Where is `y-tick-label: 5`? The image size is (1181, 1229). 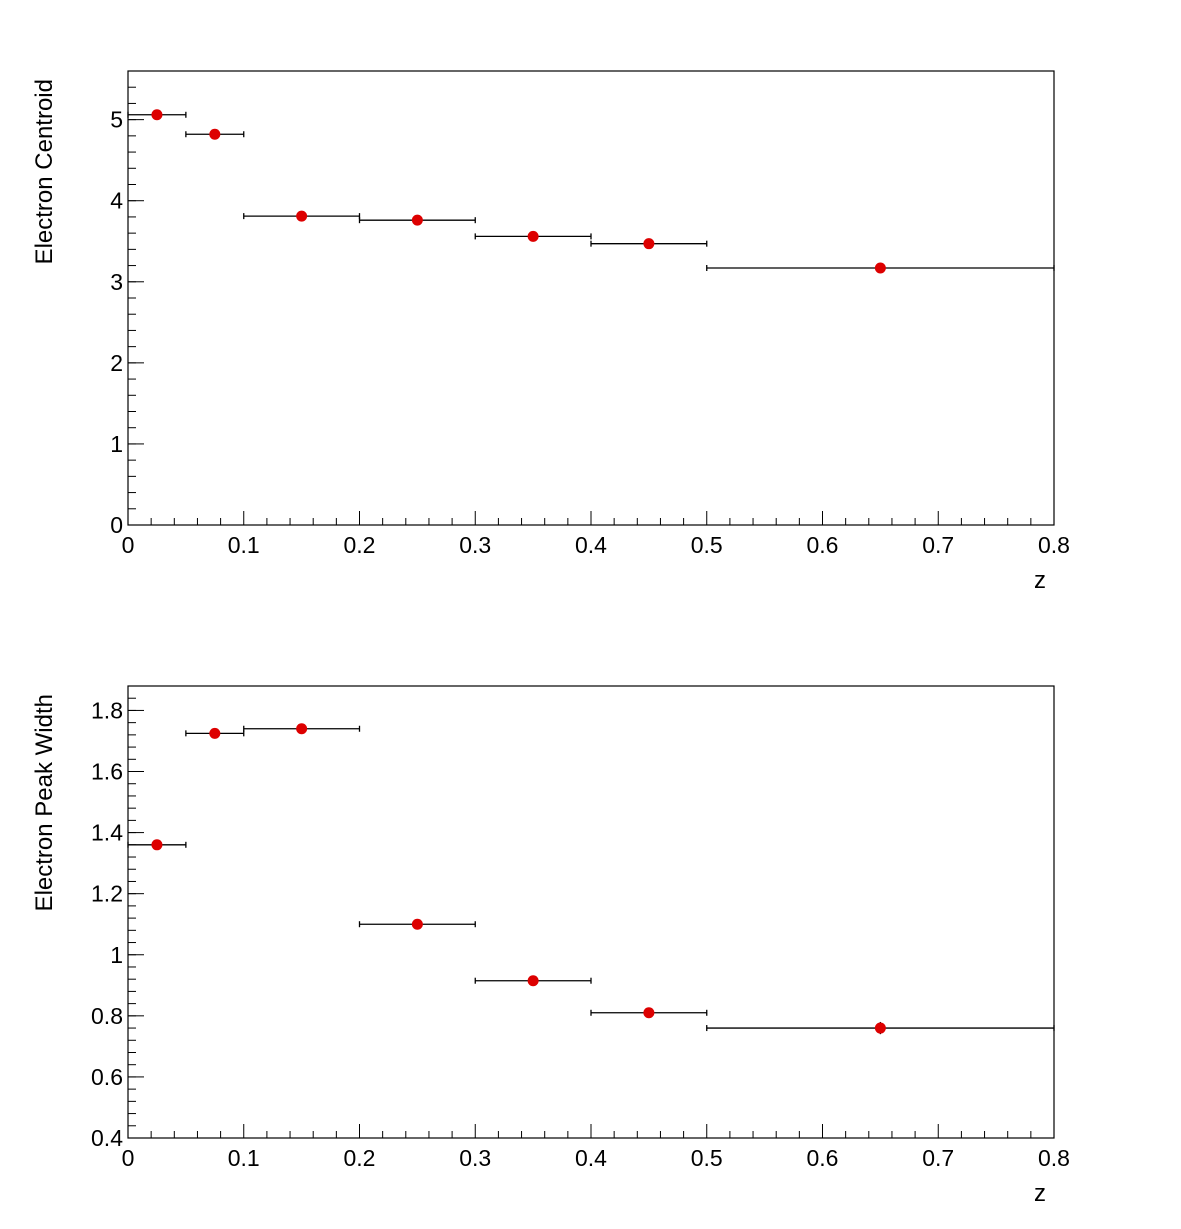 y-tick-label: 5 is located at coordinates (116, 120).